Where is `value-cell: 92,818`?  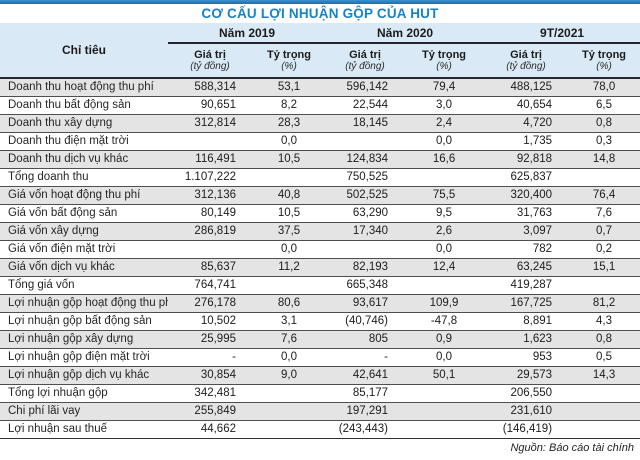
value-cell: 92,818 is located at coordinates (526, 159).